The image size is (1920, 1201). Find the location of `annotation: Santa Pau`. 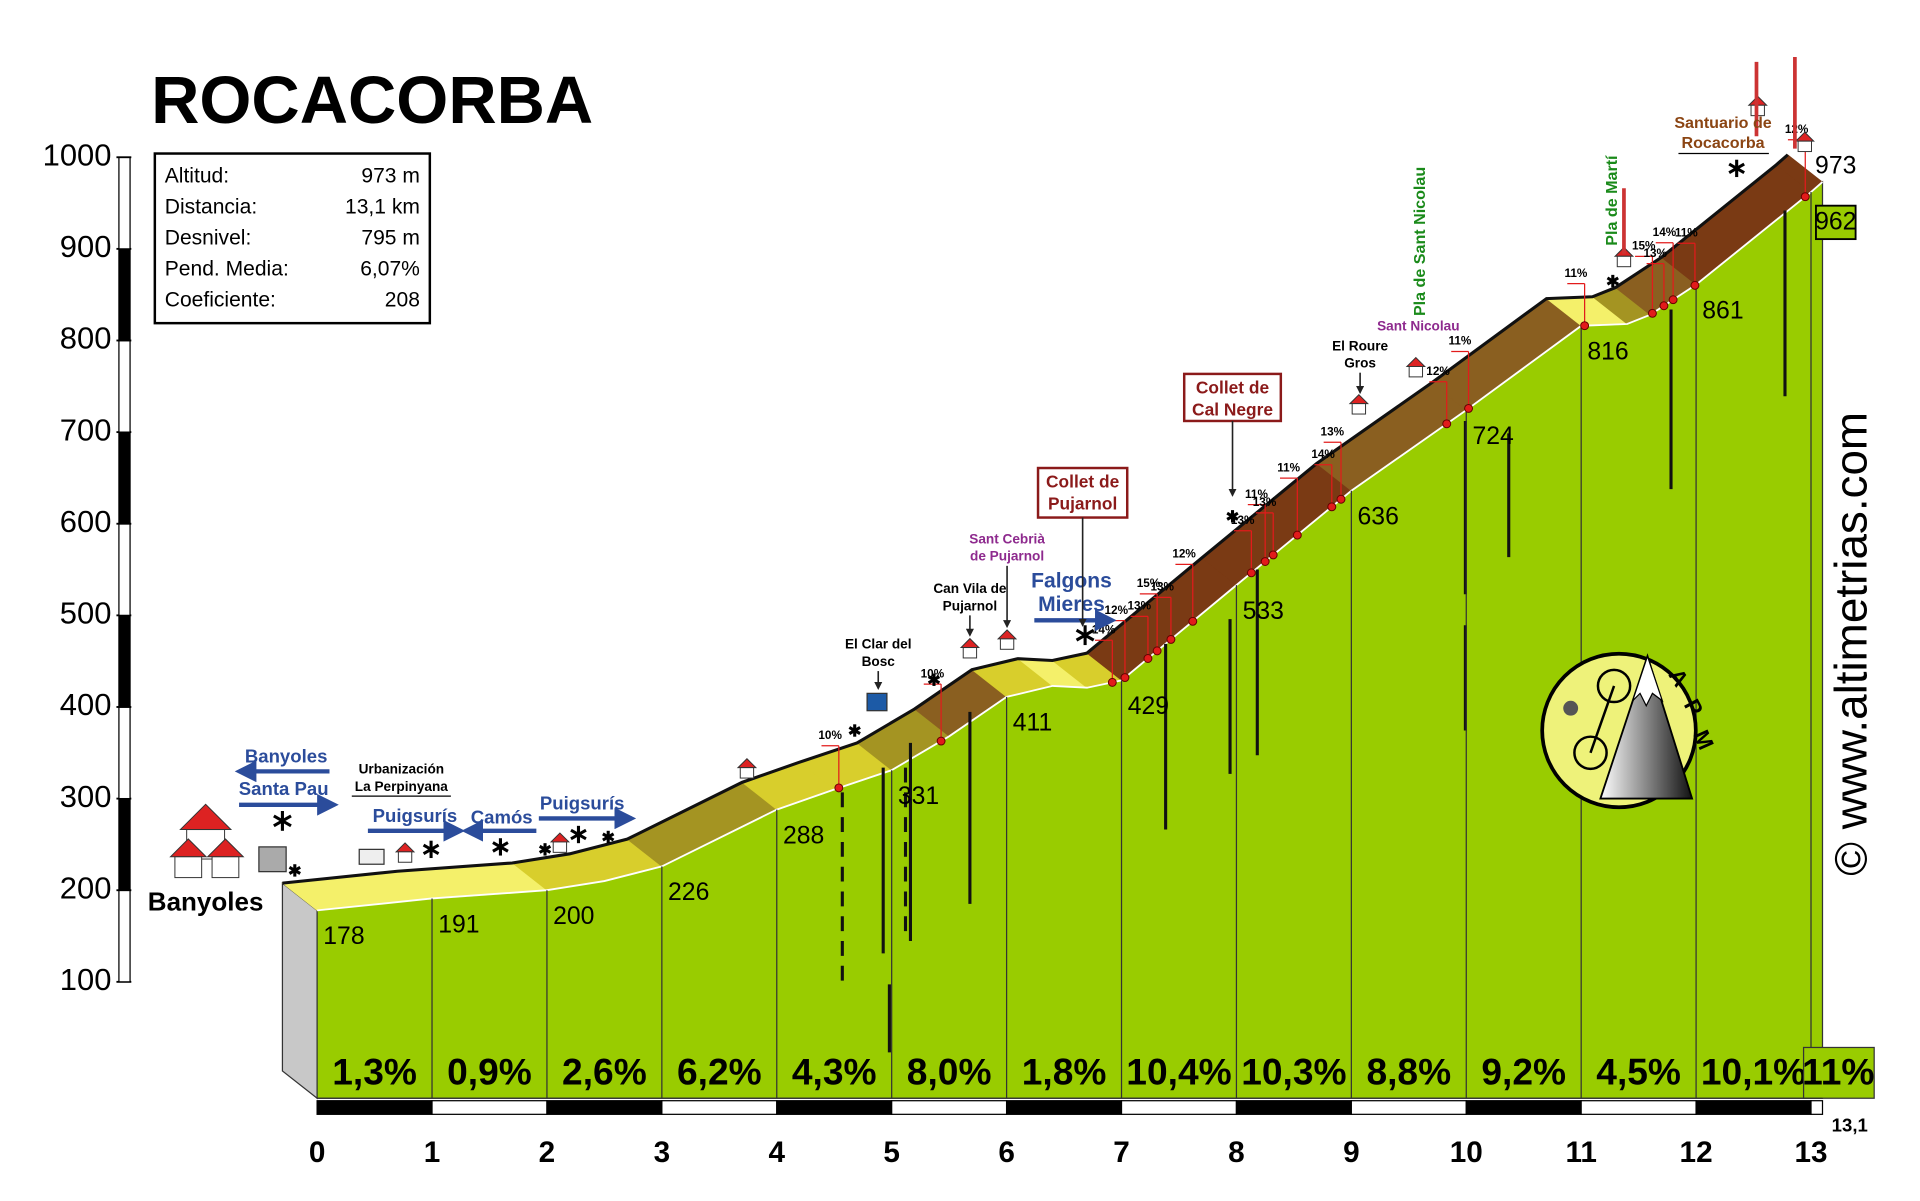

annotation: Santa Pau is located at coordinates (284, 788).